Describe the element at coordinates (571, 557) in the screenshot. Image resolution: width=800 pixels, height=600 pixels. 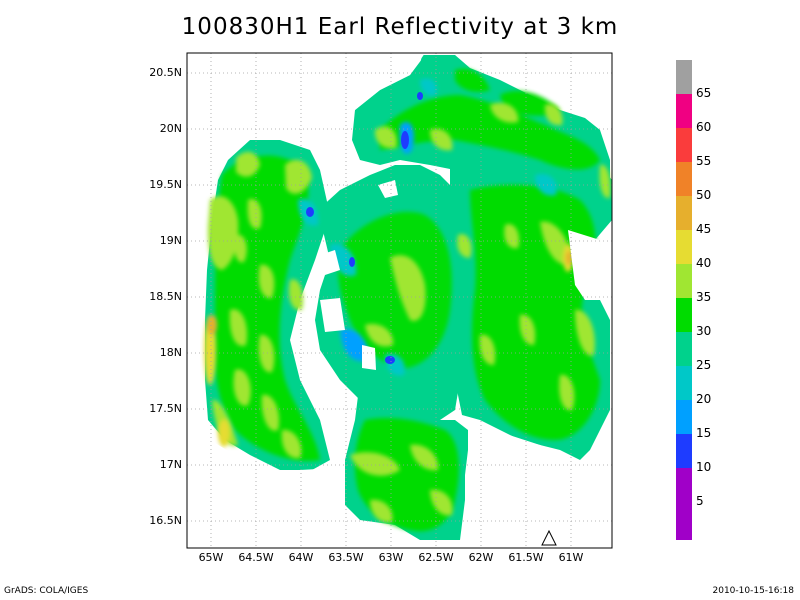
I see `lon-tick-label: 61W` at that location.